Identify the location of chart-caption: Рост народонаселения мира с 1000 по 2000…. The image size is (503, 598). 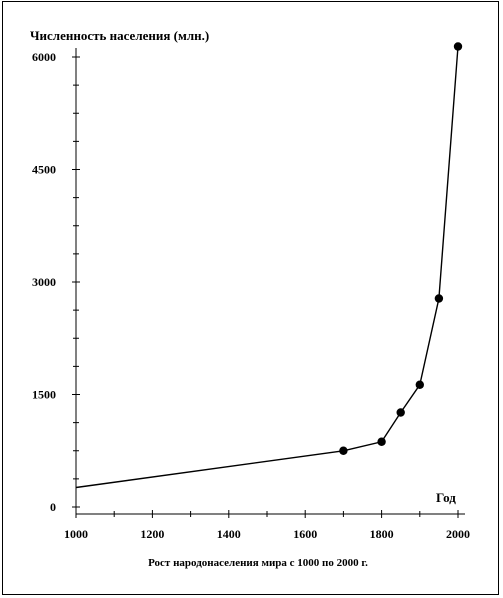
(258, 563).